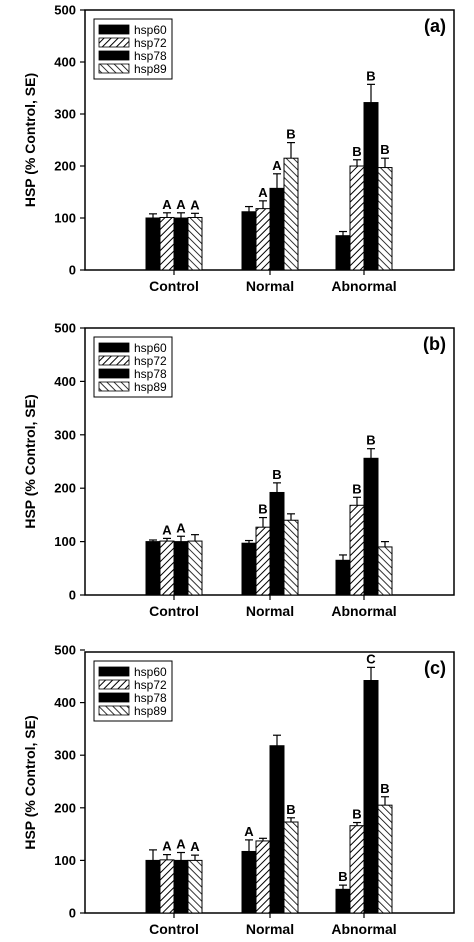 The height and width of the screenshot is (942, 474). I want to click on panel-label: (a), so click(435, 26).